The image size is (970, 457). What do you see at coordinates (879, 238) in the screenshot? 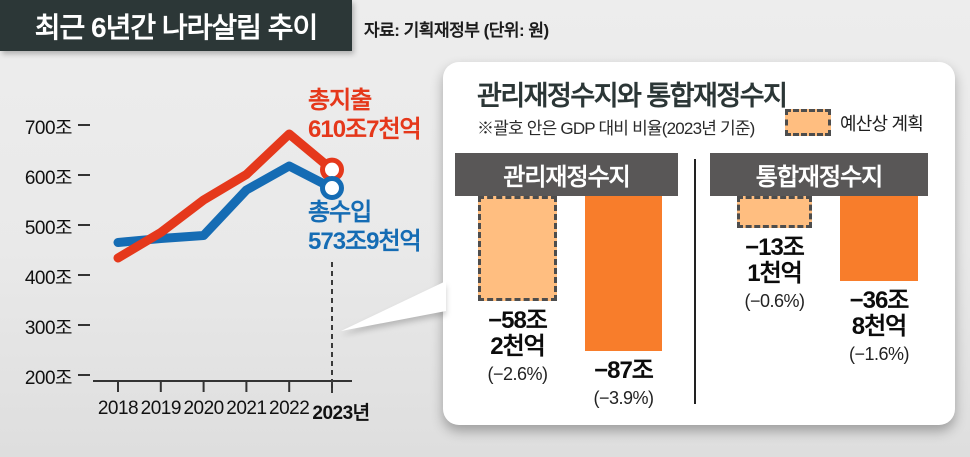
I see `consolidated-actual-bar` at bounding box center [879, 238].